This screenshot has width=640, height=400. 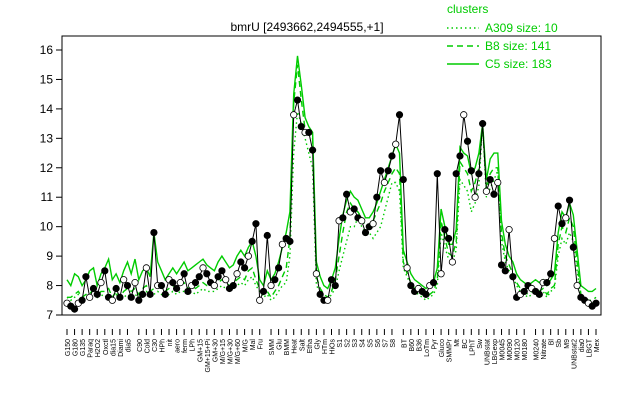 What do you see at coordinates (521, 28) in the screenshot?
I see `legend-entry: A309 size: 10` at bounding box center [521, 28].